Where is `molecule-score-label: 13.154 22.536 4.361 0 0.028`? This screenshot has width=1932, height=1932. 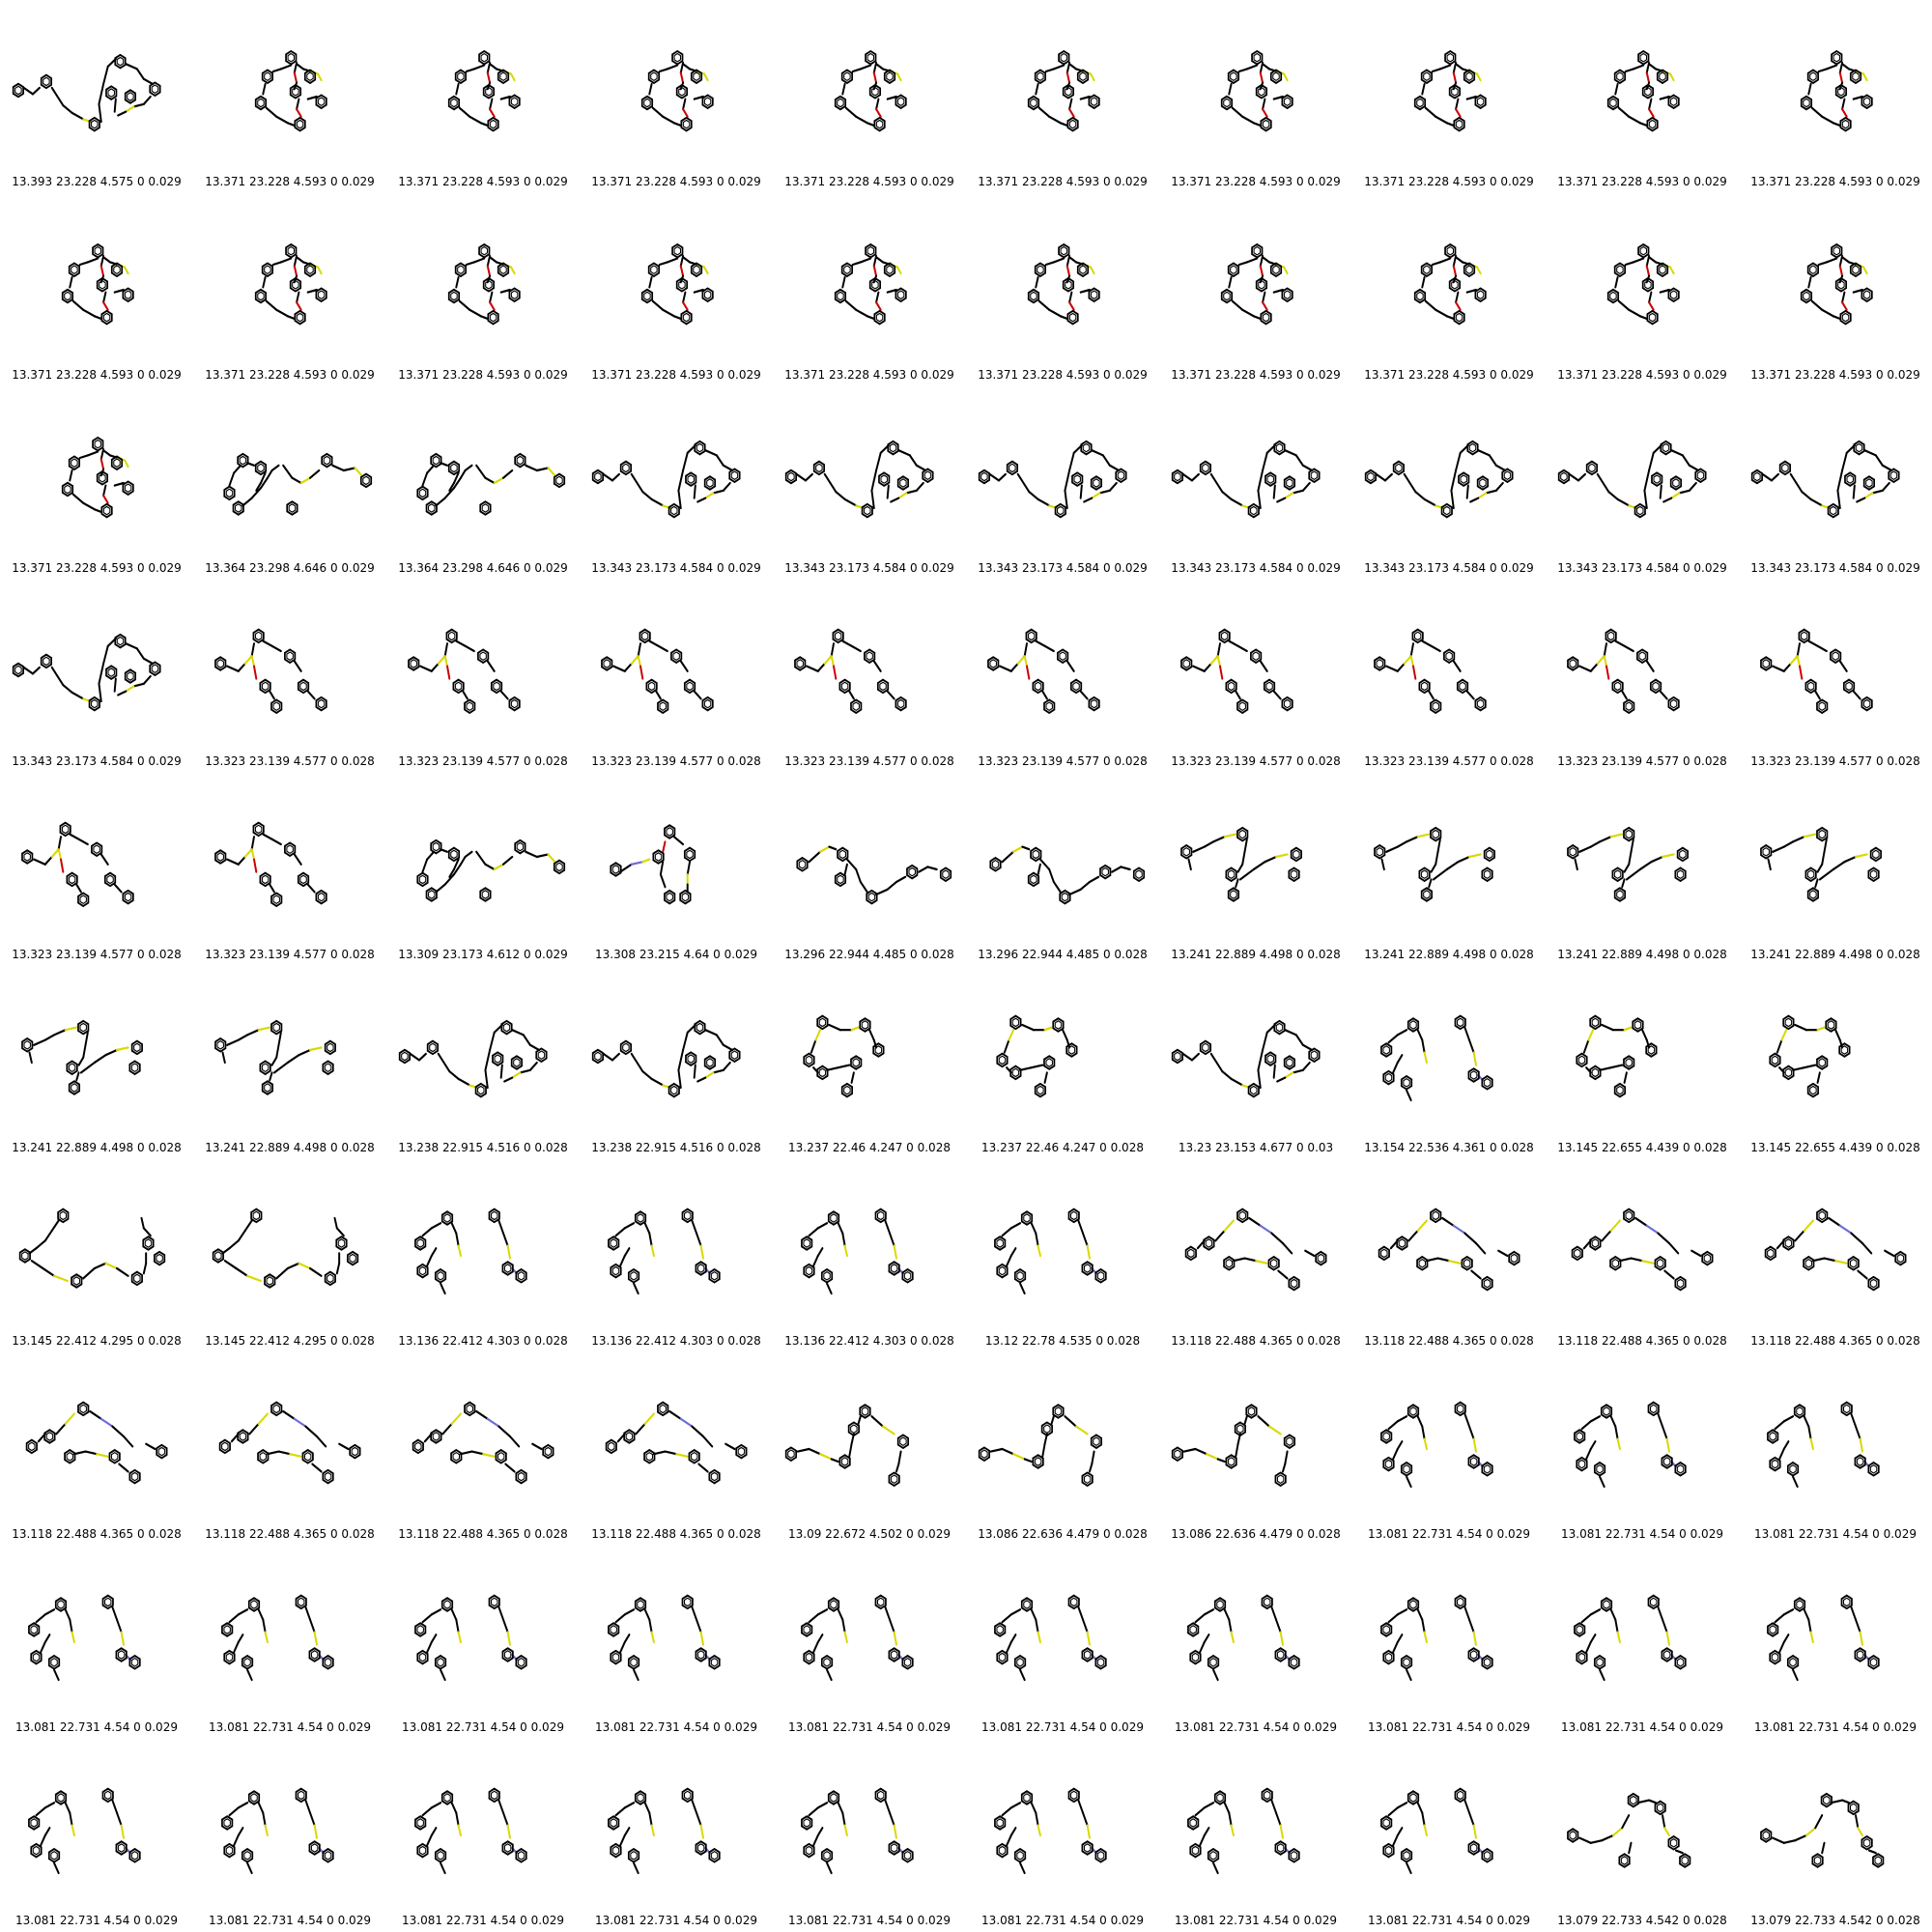
molecule-score-label: 13.154 22.536 4.361 0 0.028 is located at coordinates (1449, 1147).